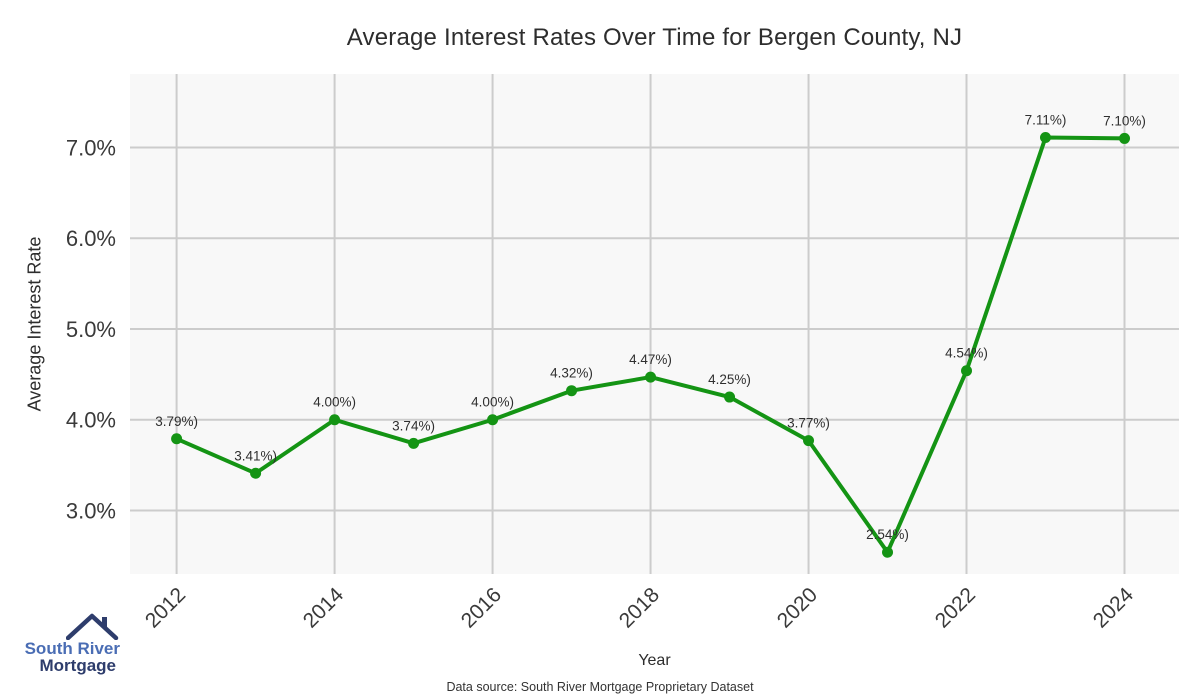 Image resolution: width=1200 pixels, height=700 pixels. I want to click on point-label-2012: 3.79%), so click(176, 421).